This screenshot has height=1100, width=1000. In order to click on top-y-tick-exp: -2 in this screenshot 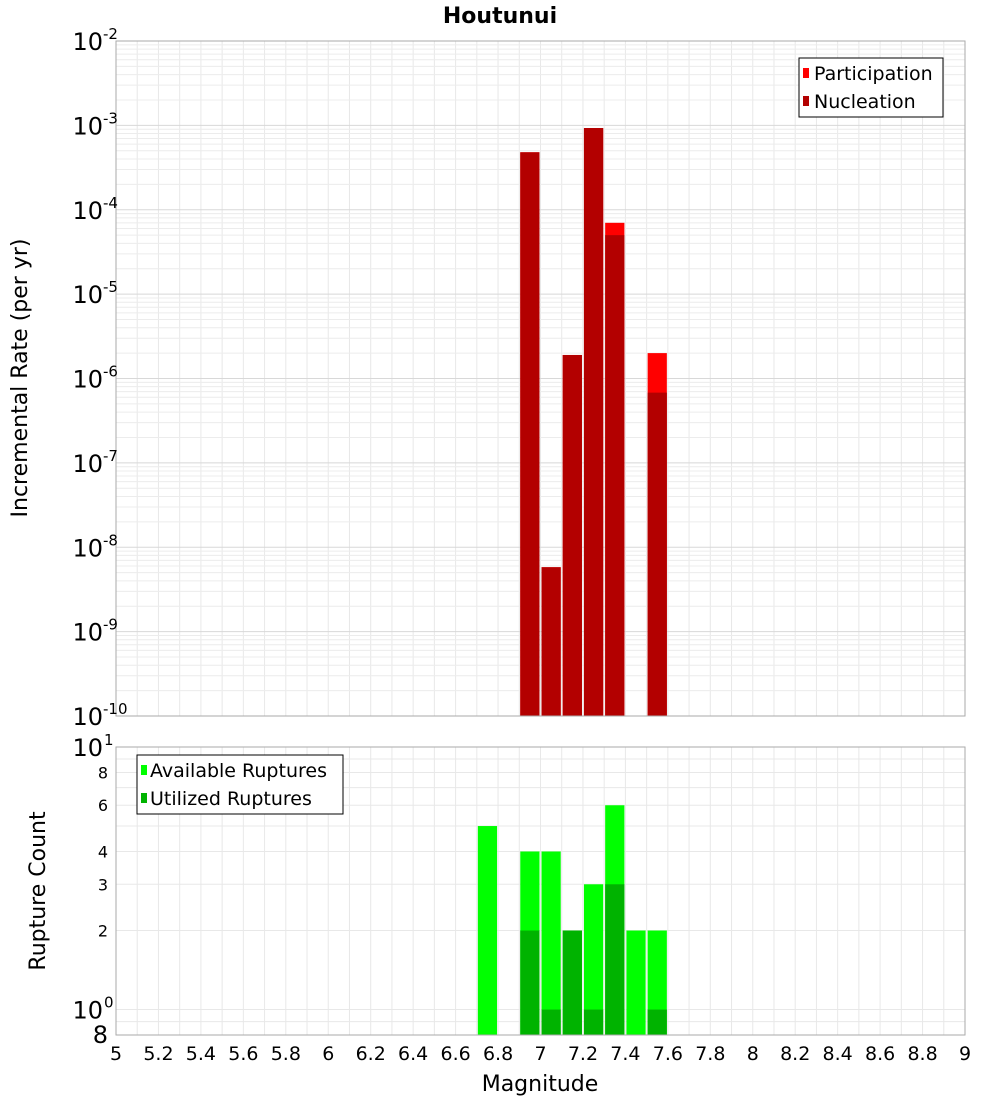, I will do `click(110, 34)`.